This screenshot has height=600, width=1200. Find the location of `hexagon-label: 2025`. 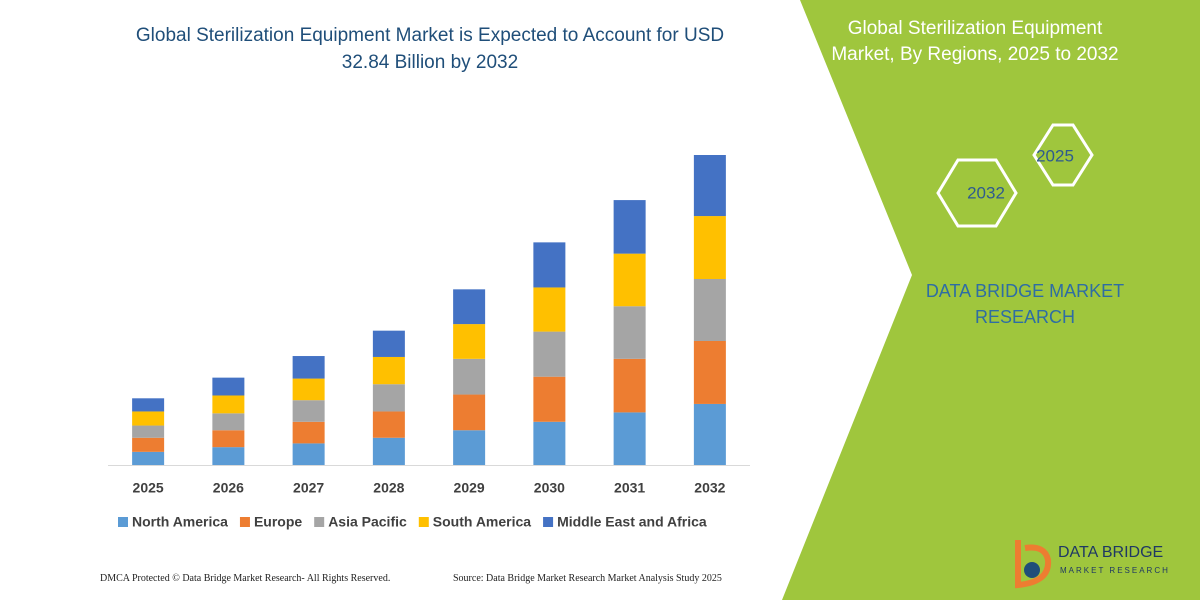

hexagon-label: 2025 is located at coordinates (1055, 155).